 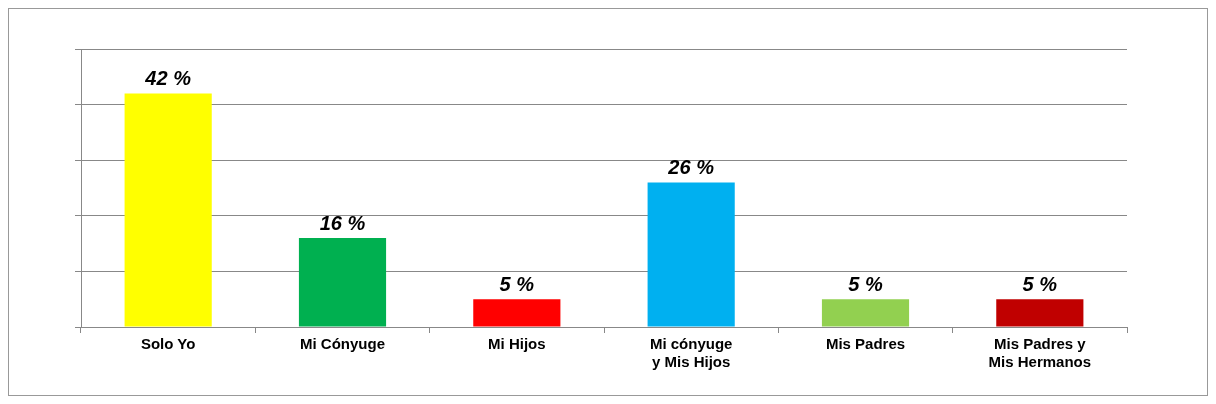 What do you see at coordinates (691, 166) in the screenshot?
I see `data-label: 26 %` at bounding box center [691, 166].